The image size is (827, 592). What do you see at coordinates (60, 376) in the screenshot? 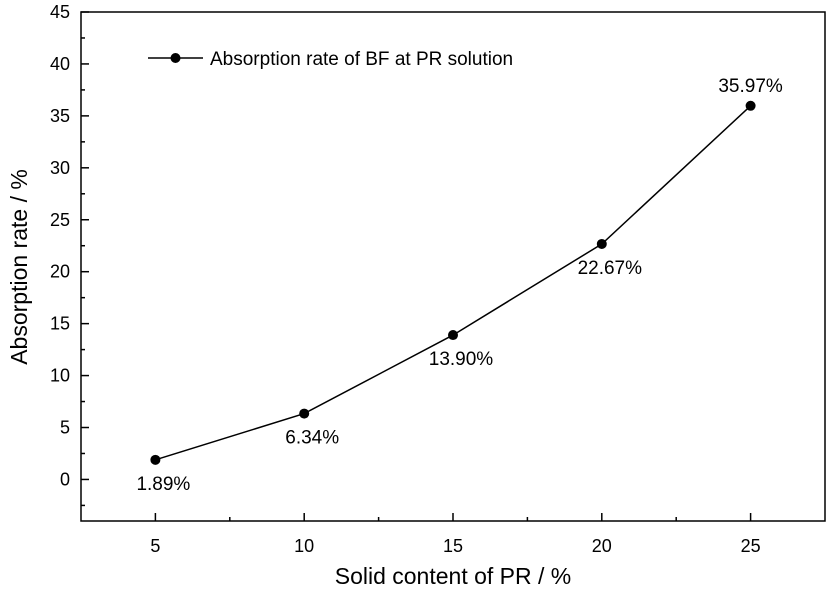
I see `y-tick-label: 10` at bounding box center [60, 376].